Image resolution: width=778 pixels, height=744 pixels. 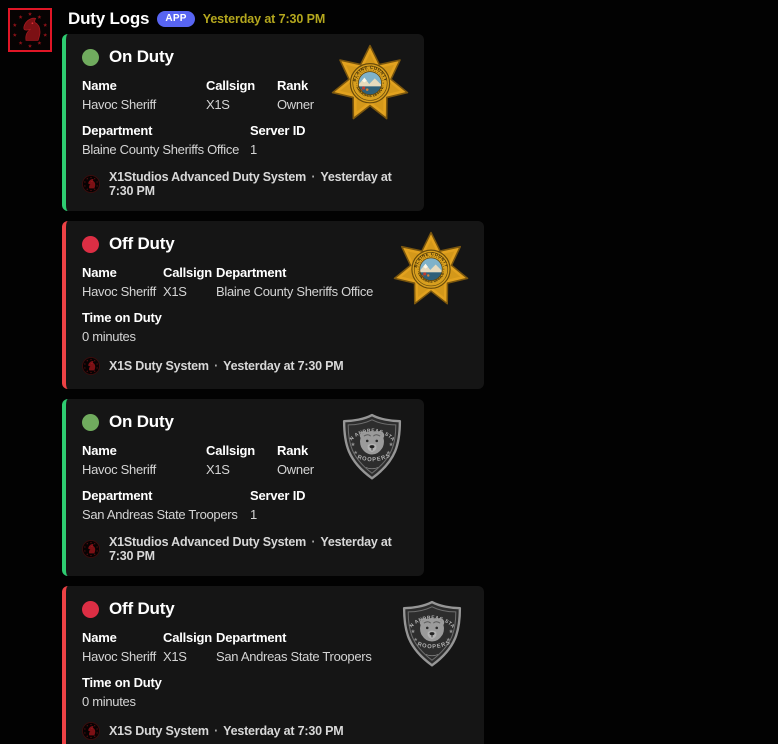 What do you see at coordinates (176, 19) in the screenshot?
I see `app-badge: APP` at bounding box center [176, 19].